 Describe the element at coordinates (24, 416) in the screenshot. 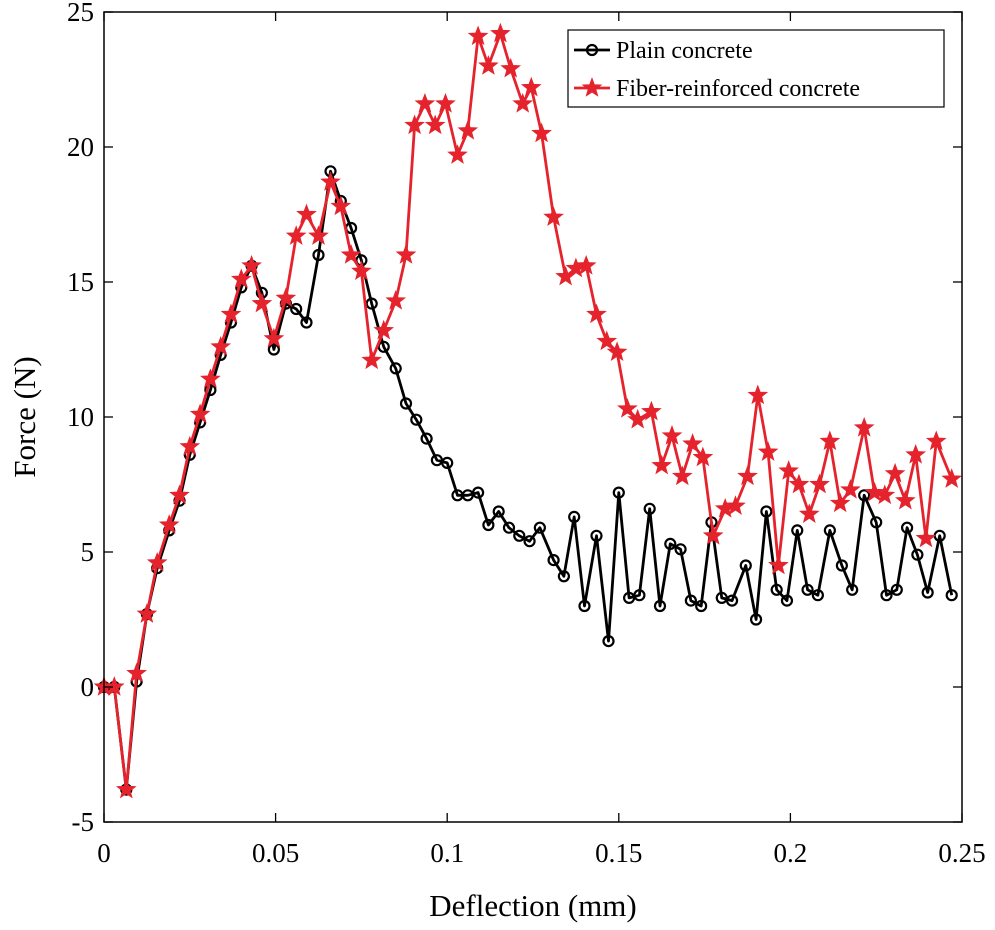

I see `y-axis-title: Force (N)` at that location.